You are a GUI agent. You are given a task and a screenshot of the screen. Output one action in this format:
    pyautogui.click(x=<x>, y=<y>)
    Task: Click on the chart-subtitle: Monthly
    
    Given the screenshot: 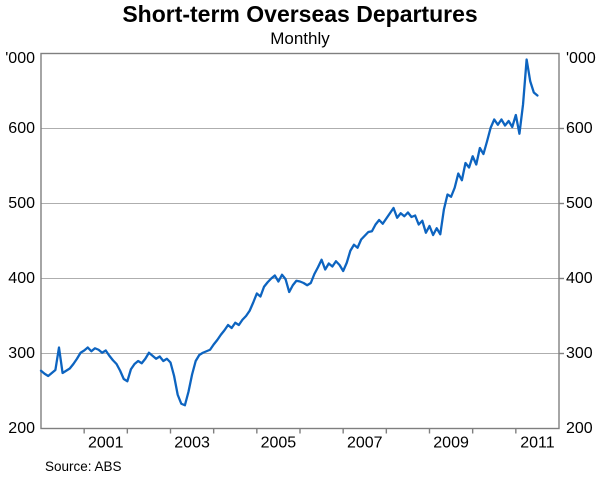 What is the action you would take?
    pyautogui.click(x=300, y=38)
    